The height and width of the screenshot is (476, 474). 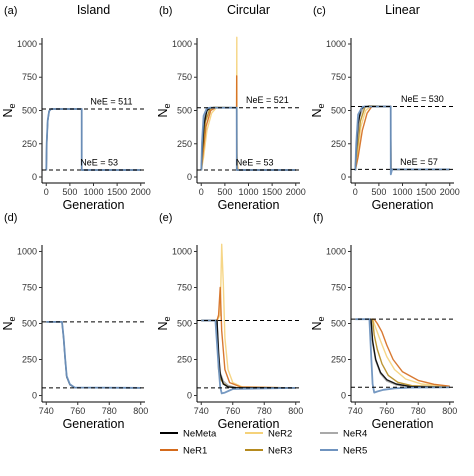 I want to click on panel-tag: (c), so click(x=319, y=11).